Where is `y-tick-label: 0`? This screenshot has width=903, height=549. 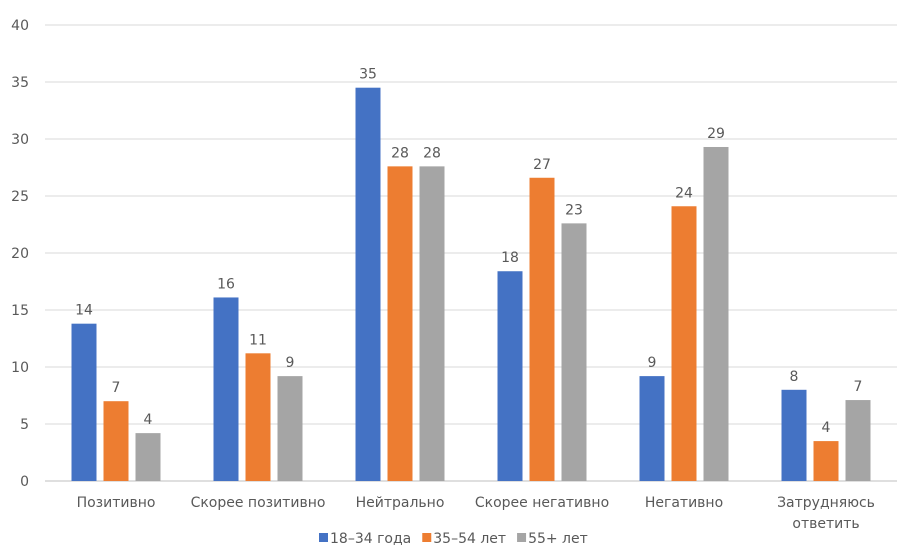 y-tick-label: 0 is located at coordinates (24, 482).